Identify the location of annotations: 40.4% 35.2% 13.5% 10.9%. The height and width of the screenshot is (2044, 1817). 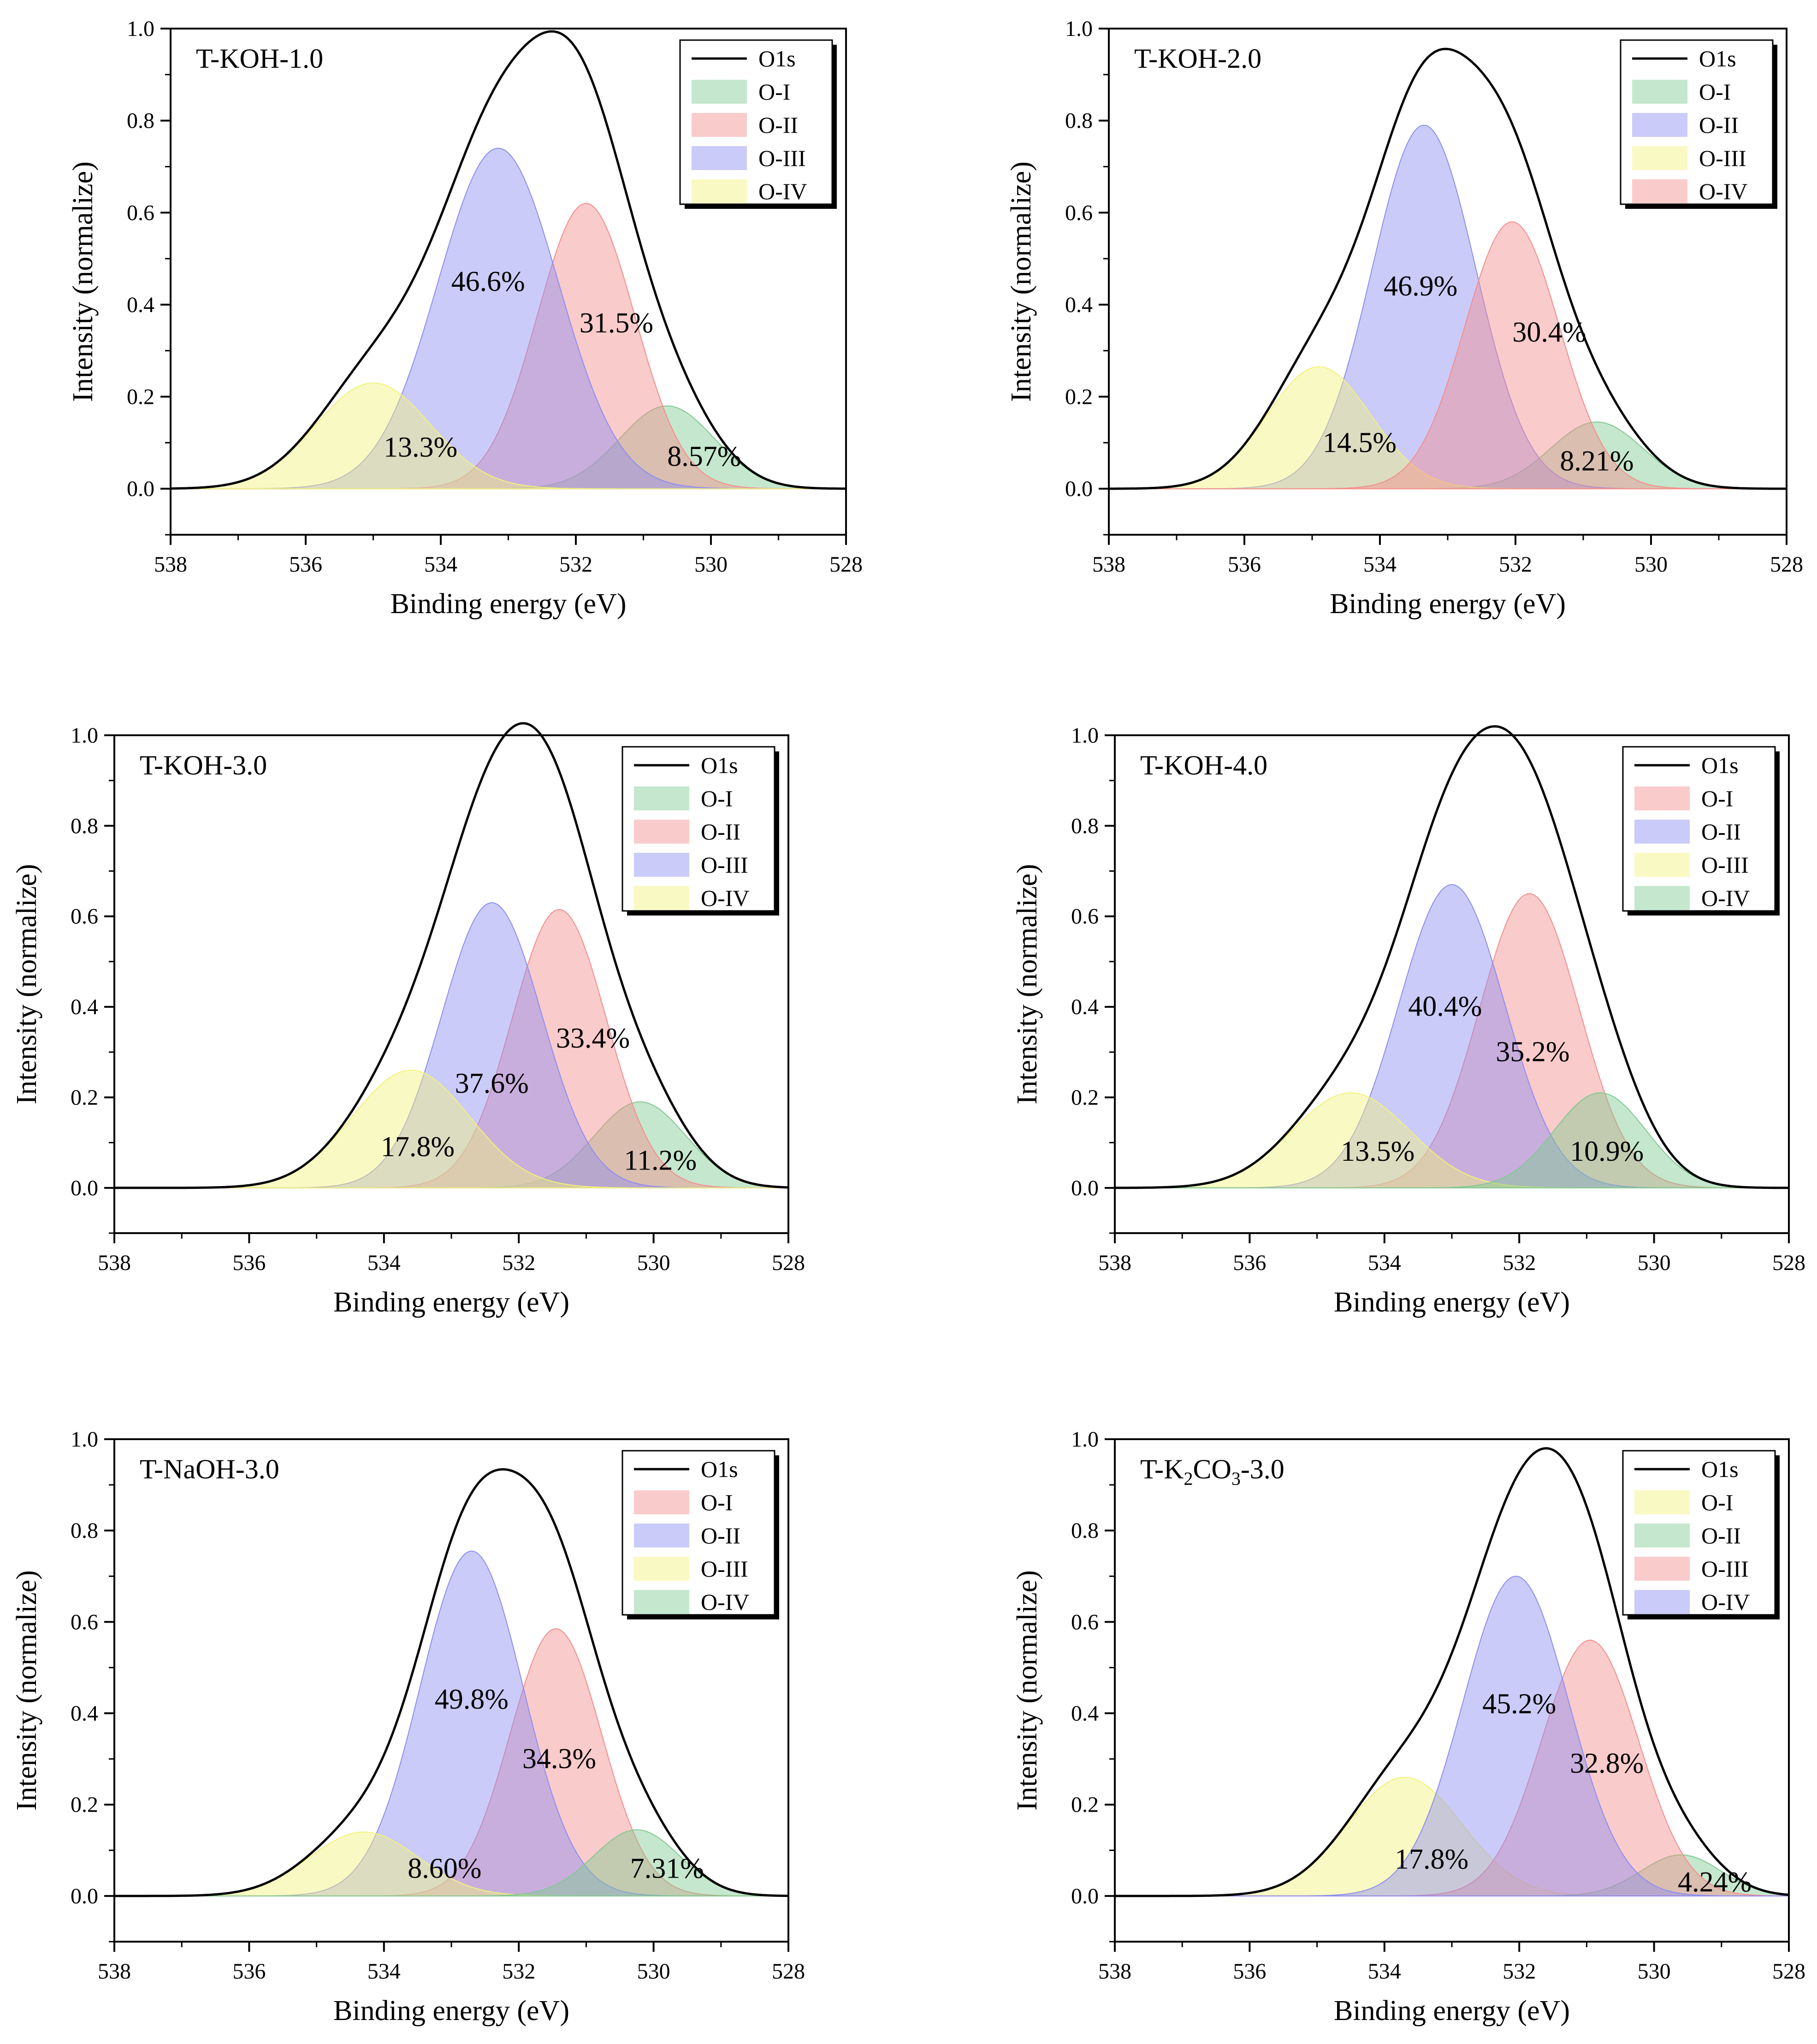
(1492, 1079).